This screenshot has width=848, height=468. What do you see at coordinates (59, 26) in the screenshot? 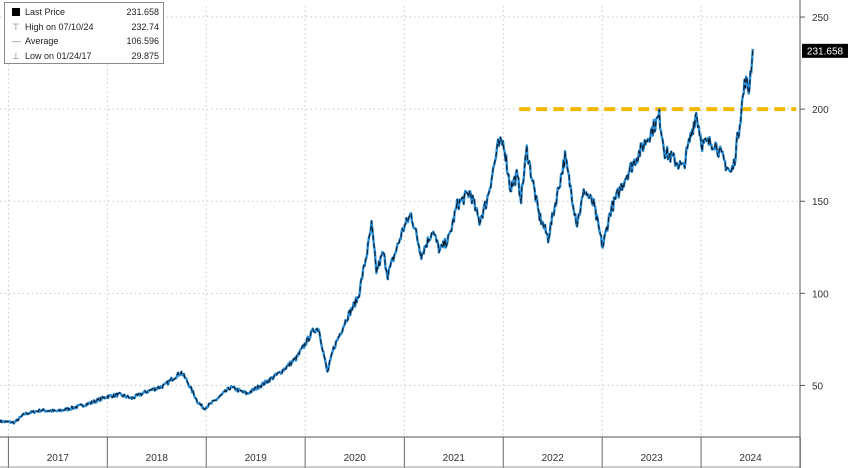
I see `legend-label: High on 07/10/24` at bounding box center [59, 26].